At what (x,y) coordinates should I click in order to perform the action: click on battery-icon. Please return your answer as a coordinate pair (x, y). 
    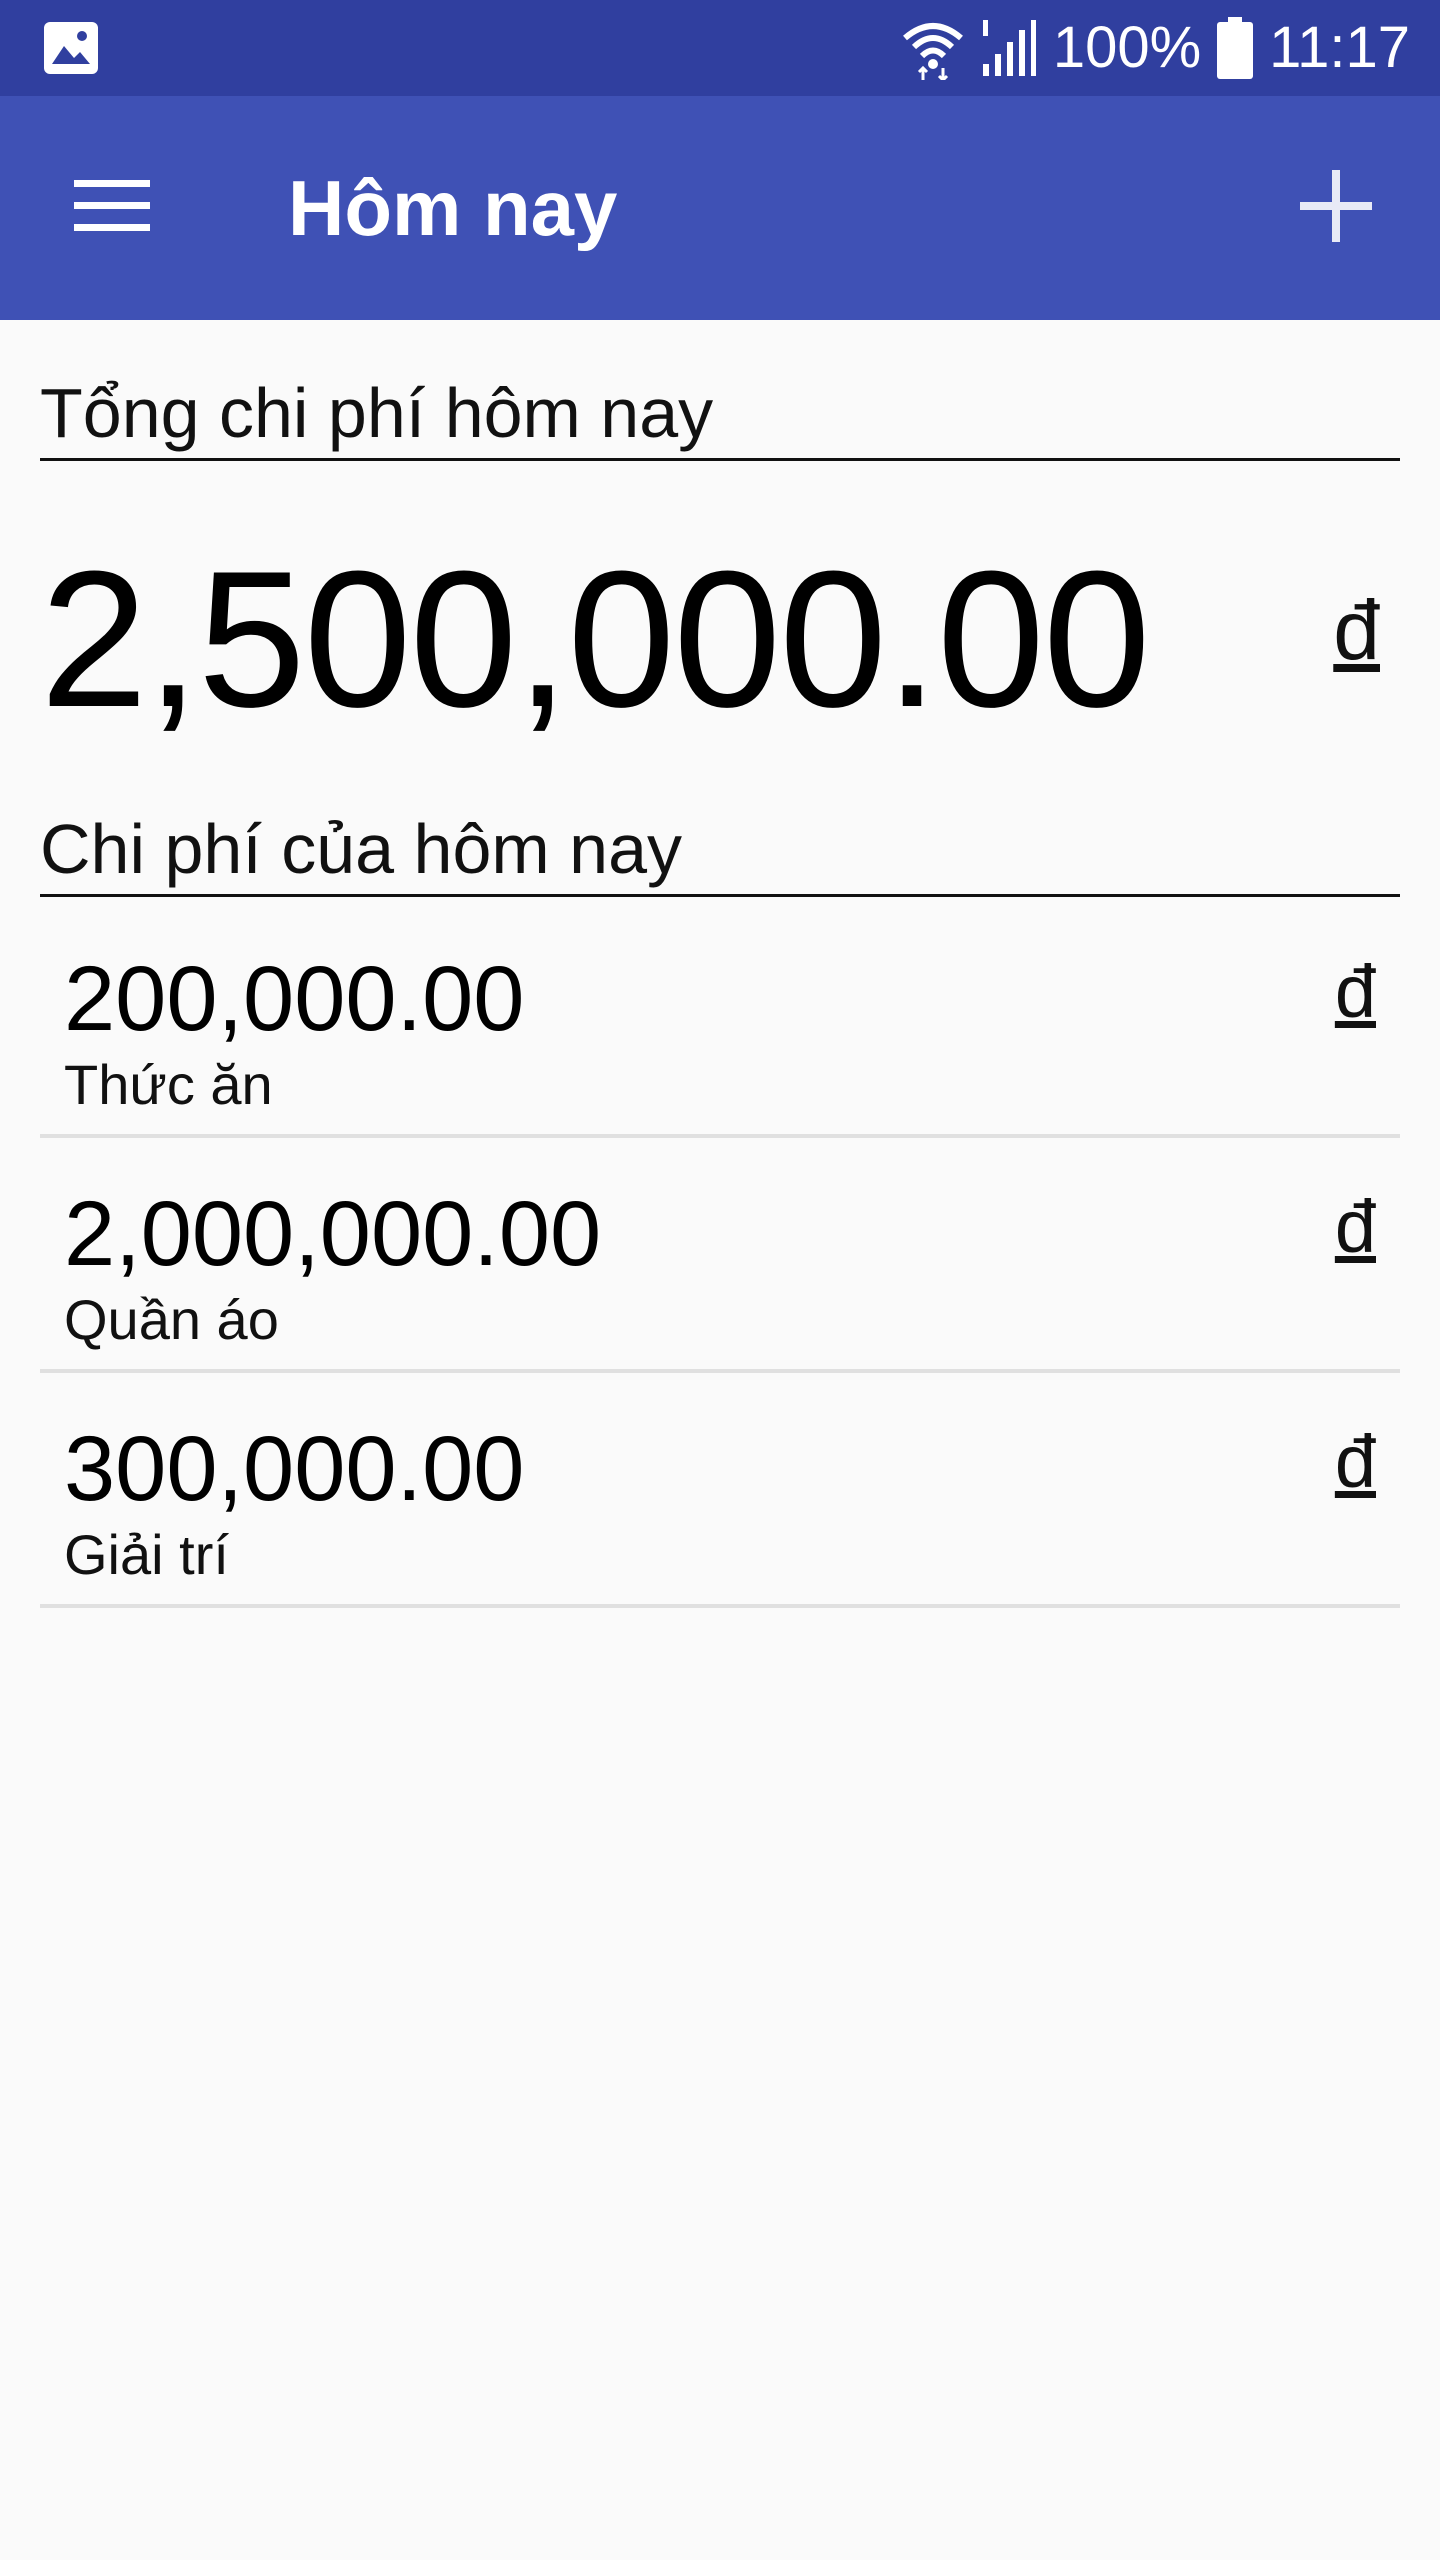
    Looking at the image, I should click on (1235, 48).